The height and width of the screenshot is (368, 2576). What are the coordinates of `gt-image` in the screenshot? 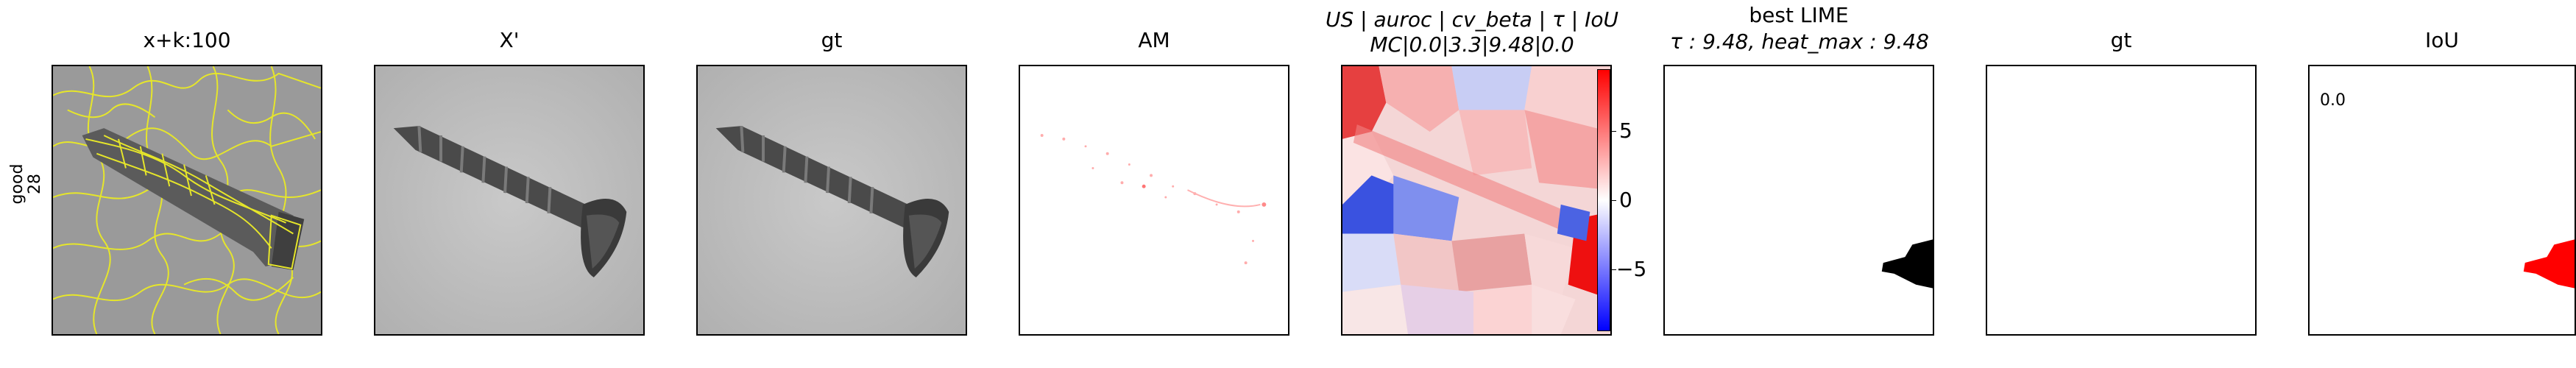 It's located at (832, 200).